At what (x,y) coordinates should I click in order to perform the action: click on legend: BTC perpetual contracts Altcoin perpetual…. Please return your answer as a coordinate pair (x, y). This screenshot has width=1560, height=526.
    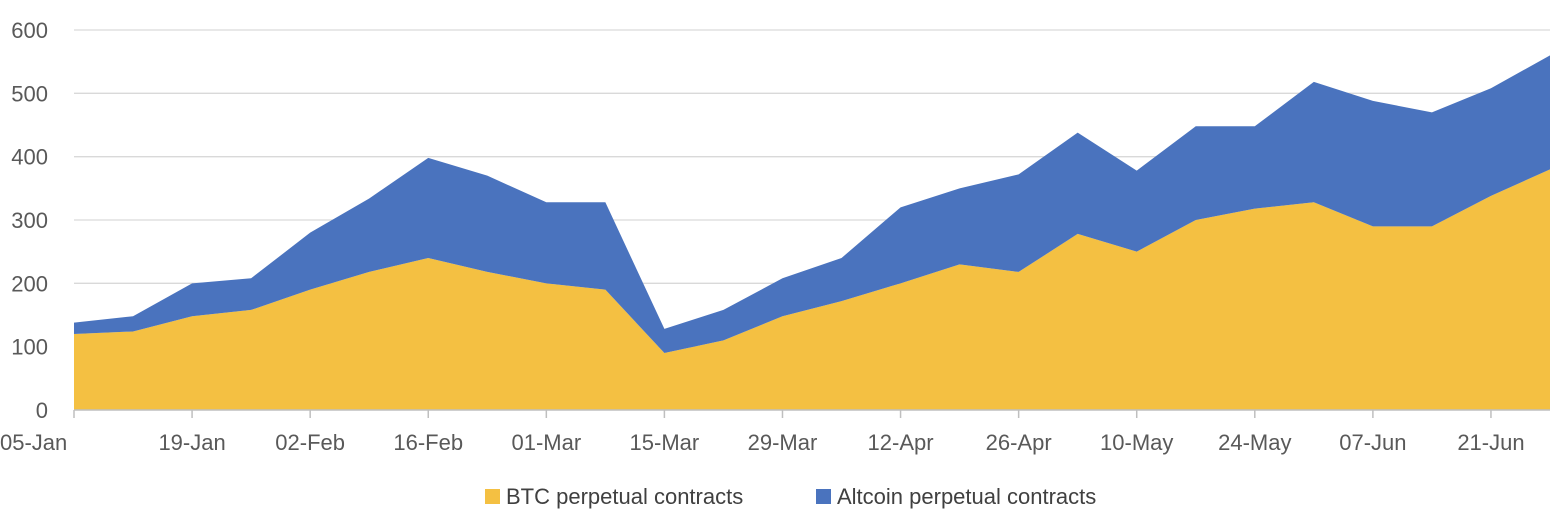
    Looking at the image, I should click on (790, 496).